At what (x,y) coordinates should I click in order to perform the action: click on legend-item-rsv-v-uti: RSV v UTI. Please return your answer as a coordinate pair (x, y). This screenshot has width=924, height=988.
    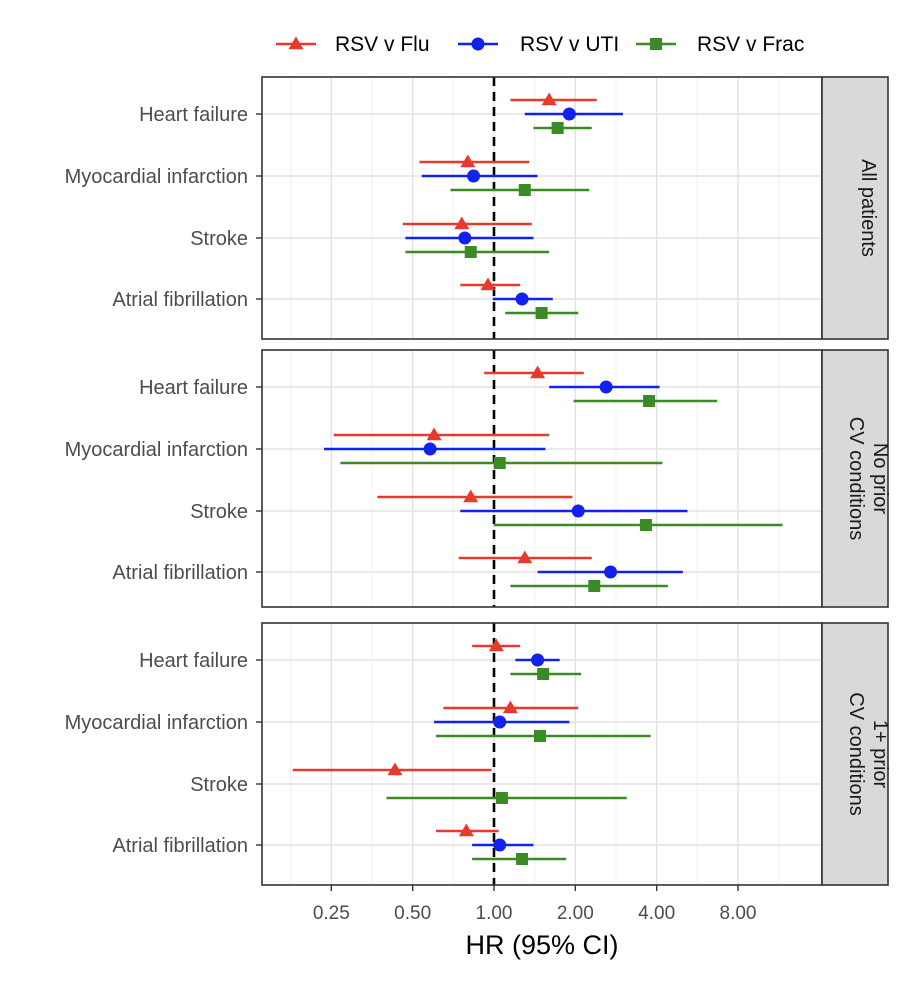
    Looking at the image, I should click on (538, 44).